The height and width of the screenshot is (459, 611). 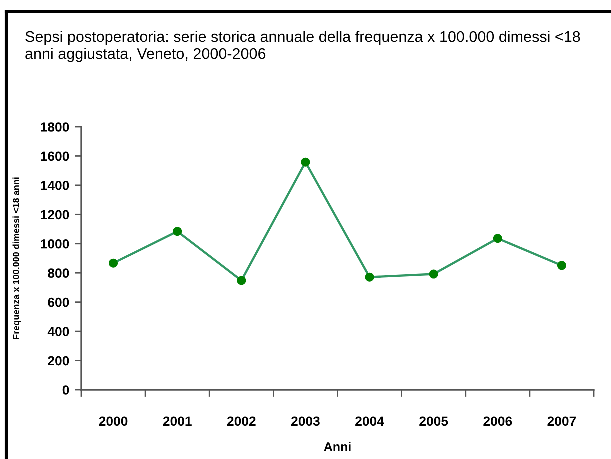 What do you see at coordinates (55, 157) in the screenshot?
I see `y-tick-label: 1600` at bounding box center [55, 157].